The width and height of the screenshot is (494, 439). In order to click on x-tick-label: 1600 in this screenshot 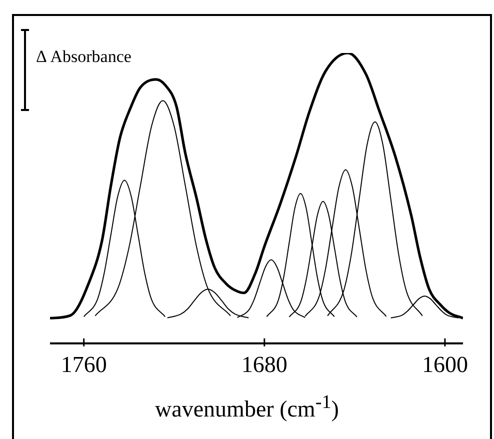, I will do `click(445, 365)`.